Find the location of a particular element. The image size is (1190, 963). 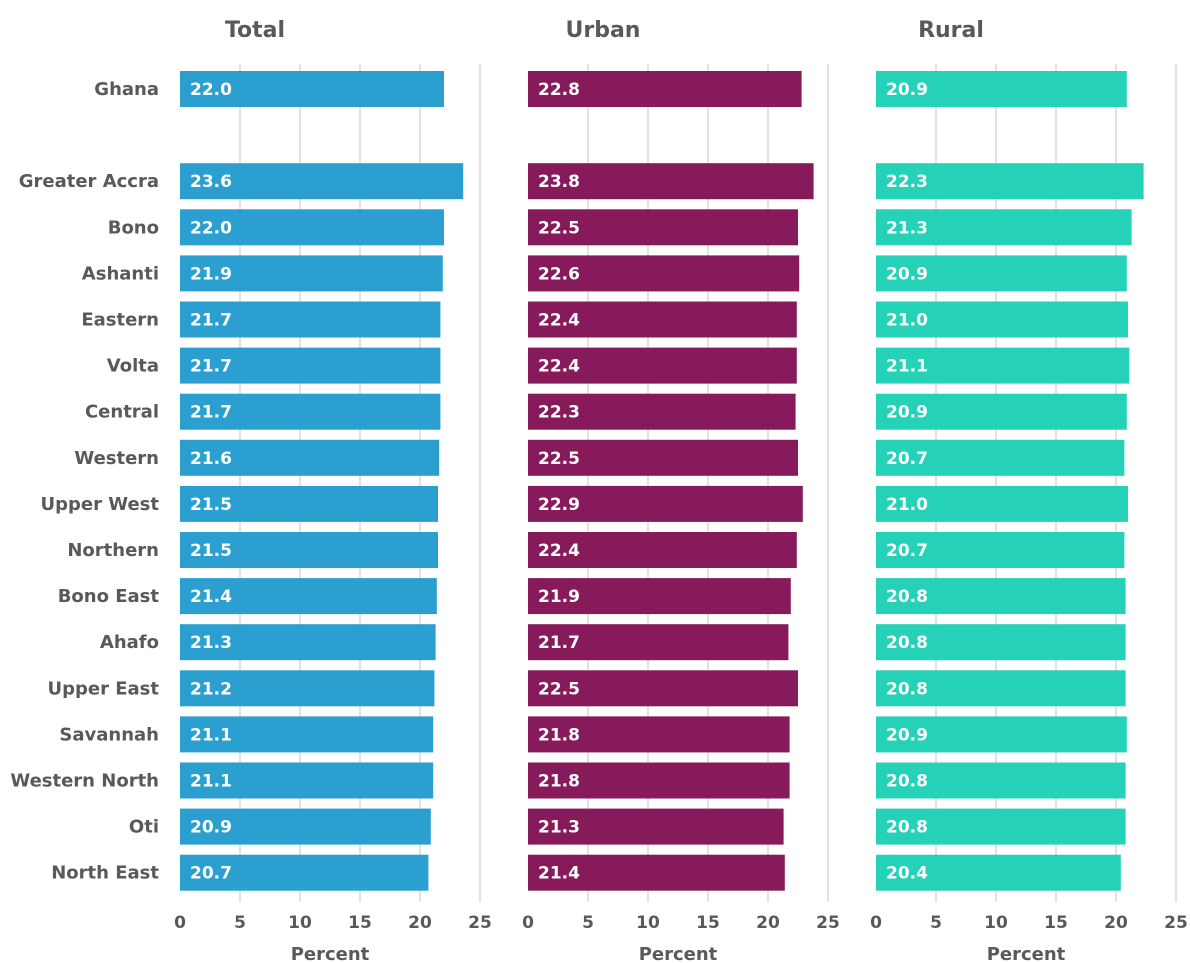

category-label: Eastern is located at coordinates (120, 320).